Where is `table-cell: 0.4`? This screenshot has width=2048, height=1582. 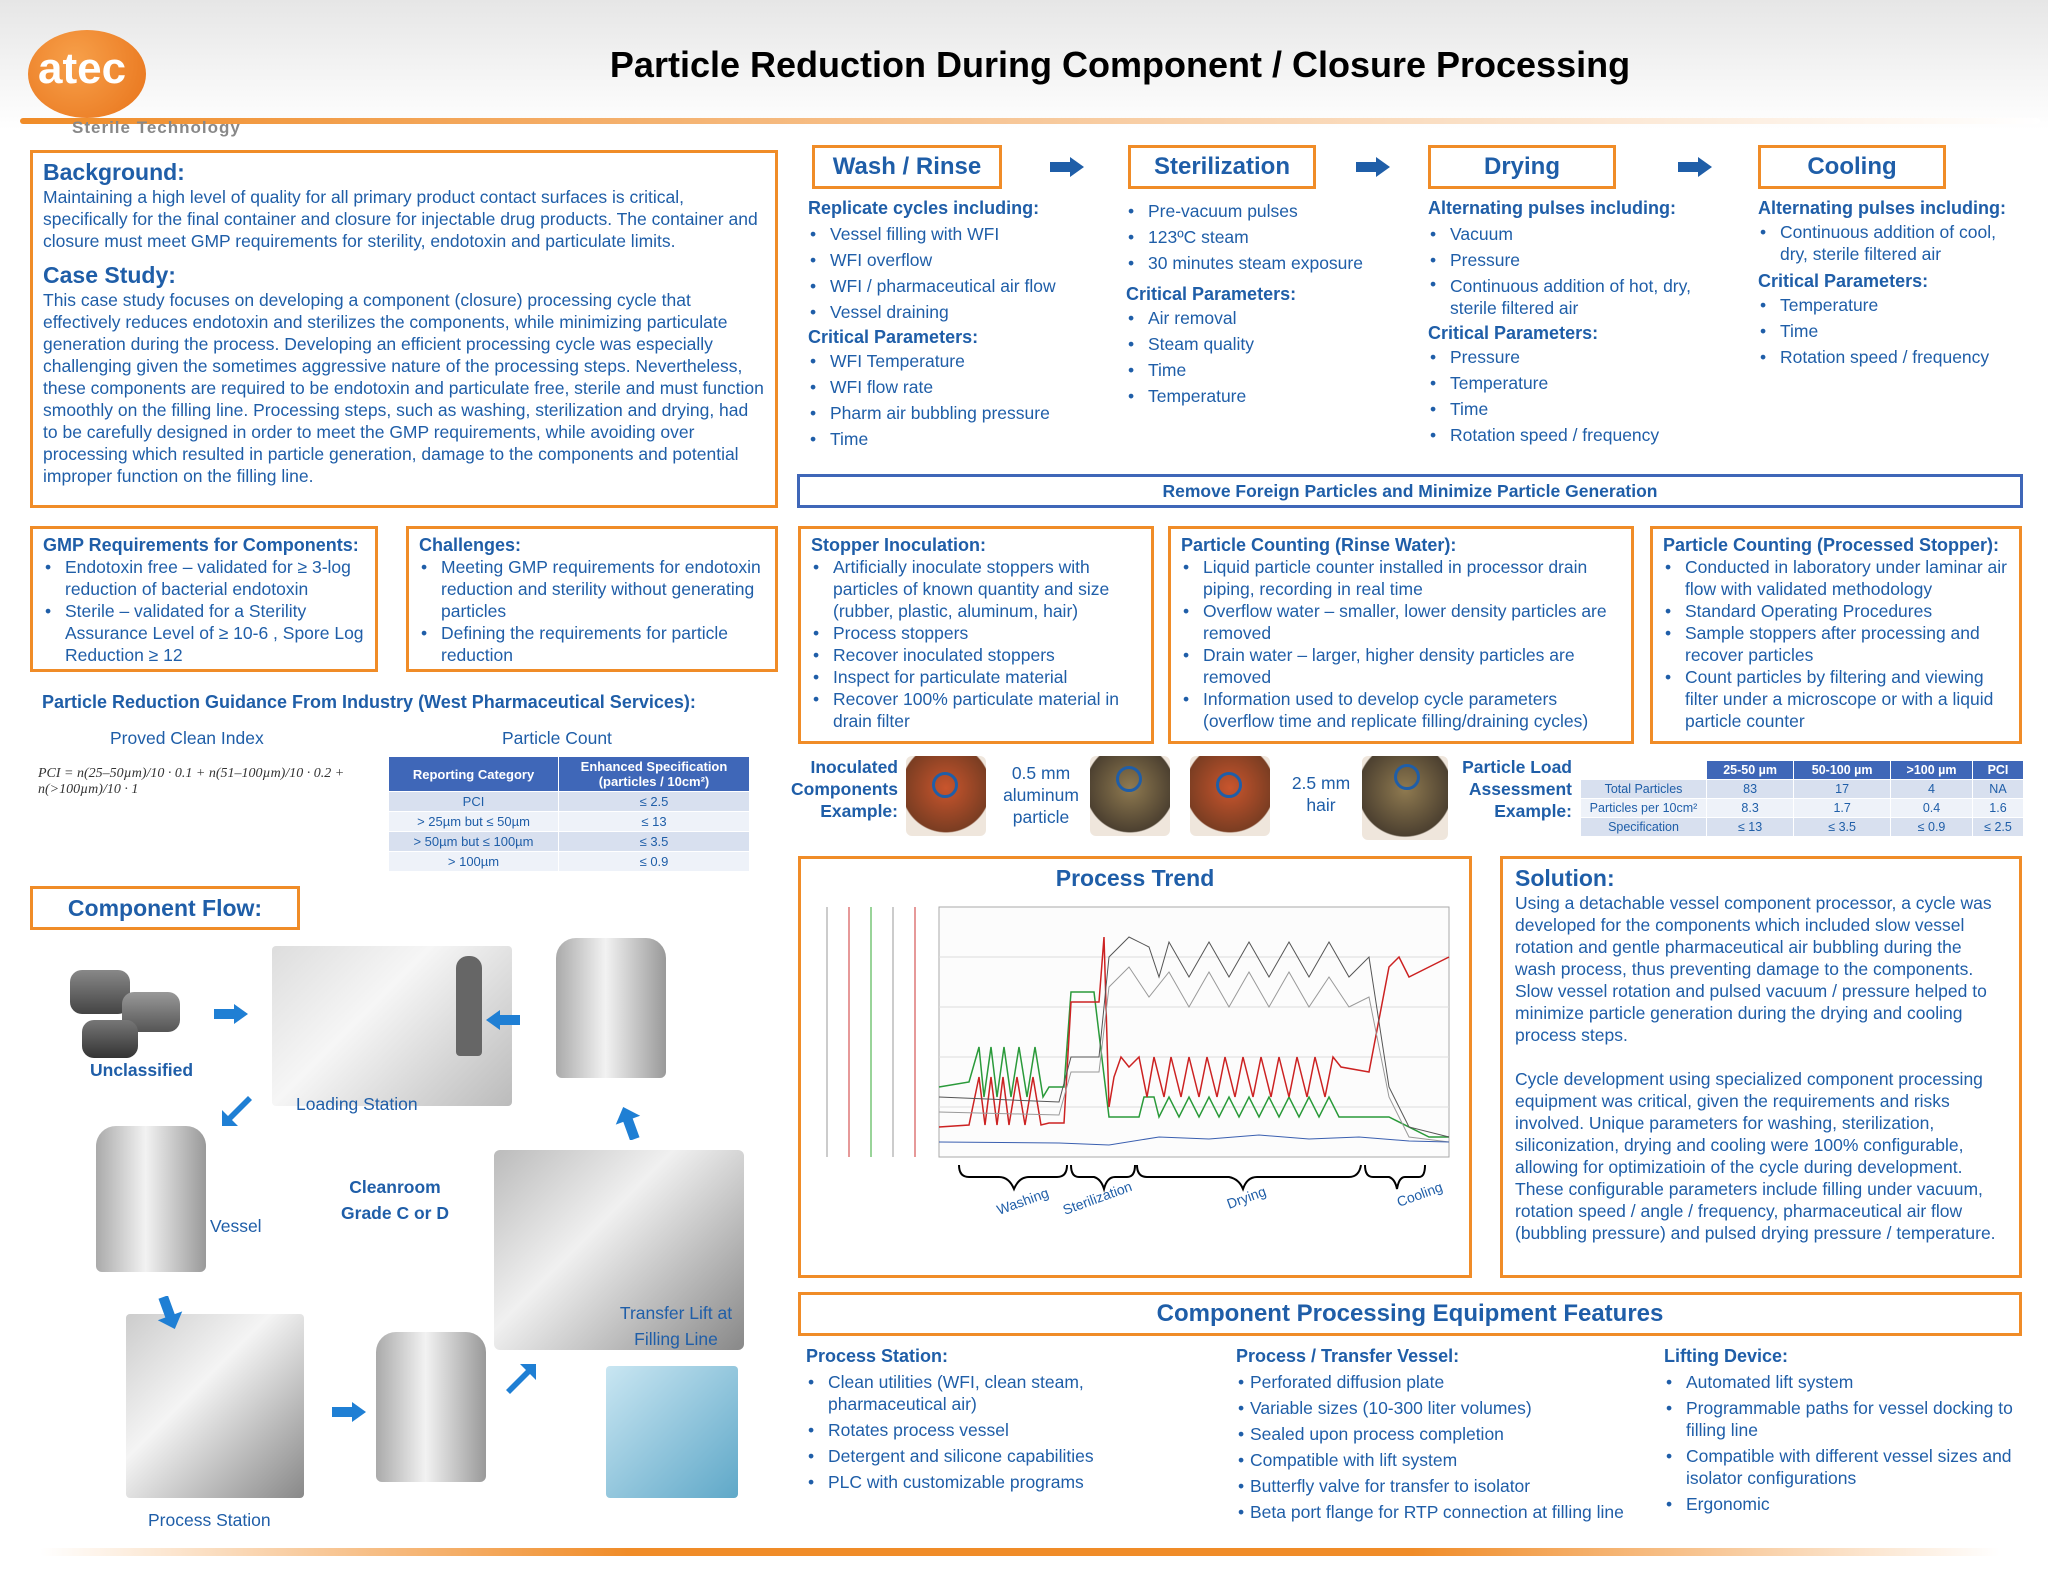 table-cell: 0.4 is located at coordinates (1931, 808).